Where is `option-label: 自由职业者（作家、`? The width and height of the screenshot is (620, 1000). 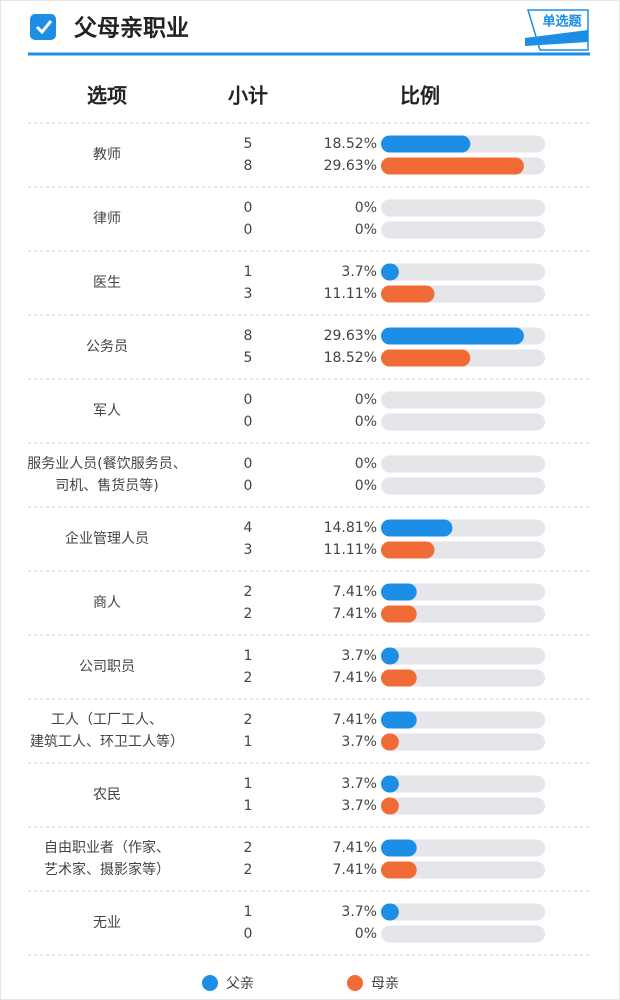
option-label: 自由职业者（作家、 is located at coordinates (107, 847).